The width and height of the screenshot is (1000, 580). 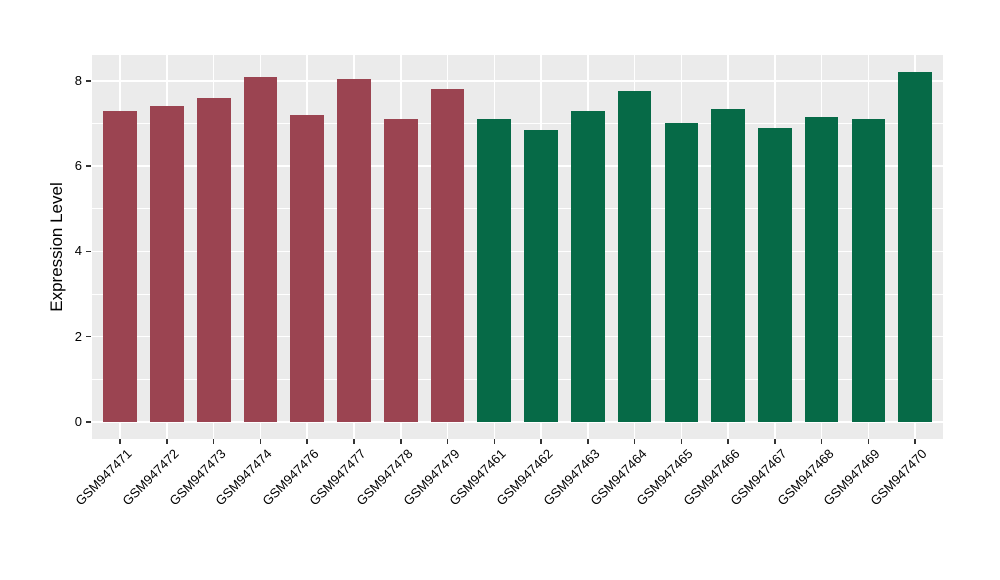 I want to click on y-tick-label: 6, so click(x=78, y=166).